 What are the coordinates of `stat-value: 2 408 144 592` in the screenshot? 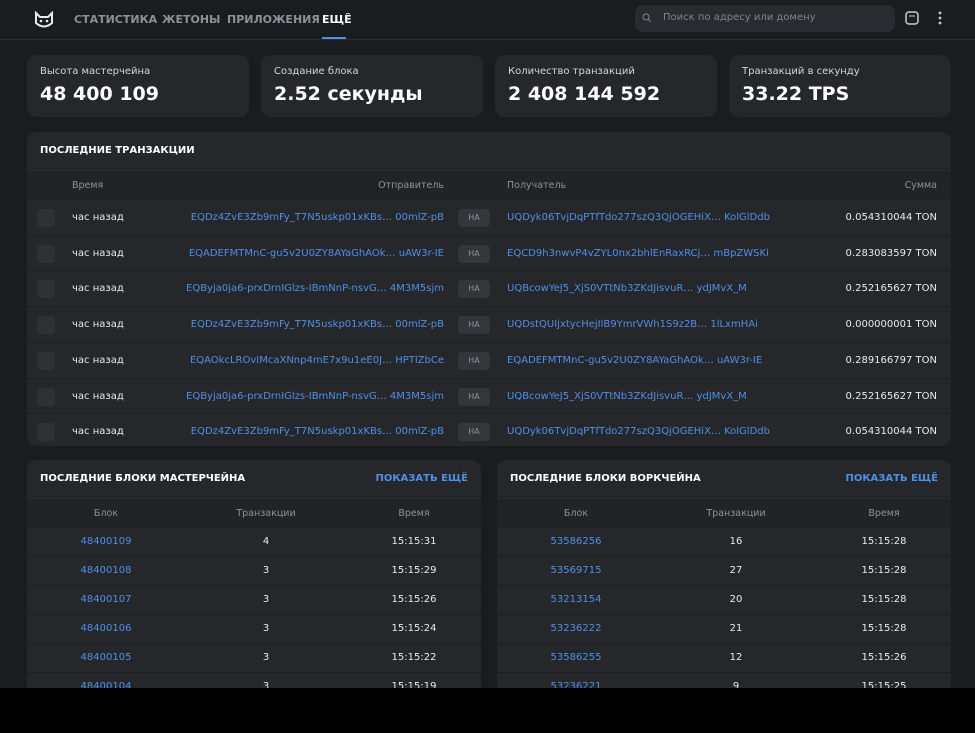 It's located at (584, 94).